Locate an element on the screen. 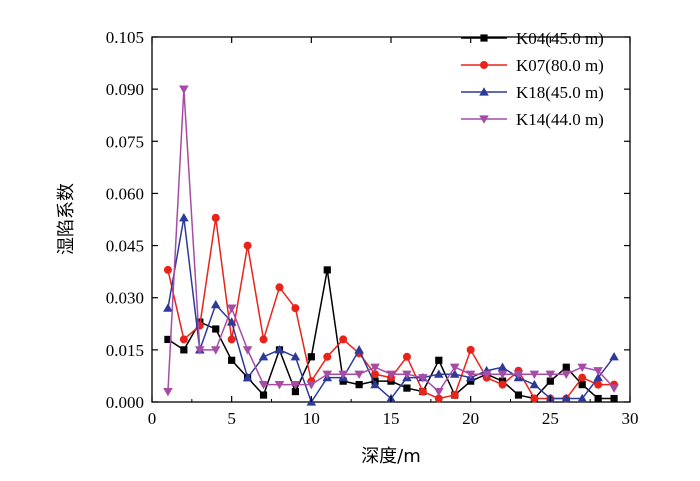  legend-item: K14(44.0 m) is located at coordinates (532, 119).